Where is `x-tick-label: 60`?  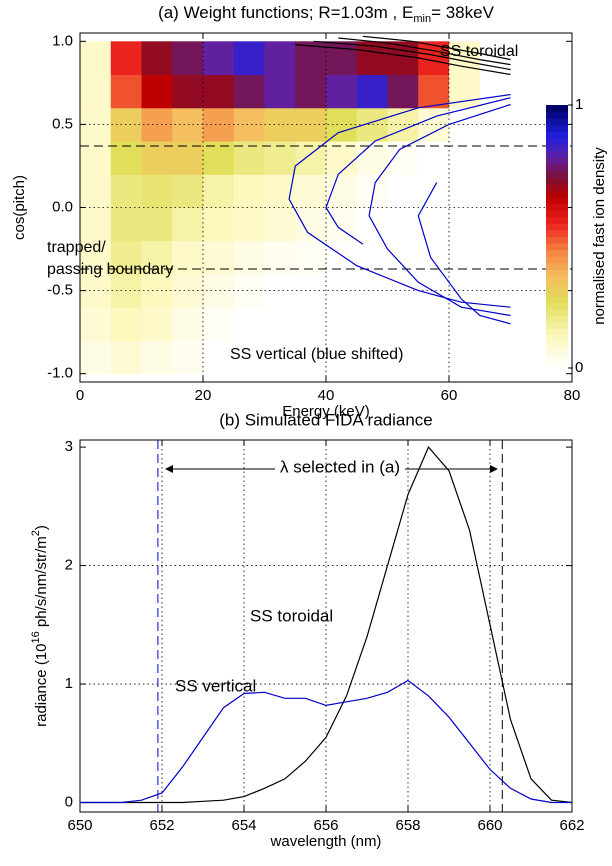 x-tick-label: 60 is located at coordinates (449, 395).